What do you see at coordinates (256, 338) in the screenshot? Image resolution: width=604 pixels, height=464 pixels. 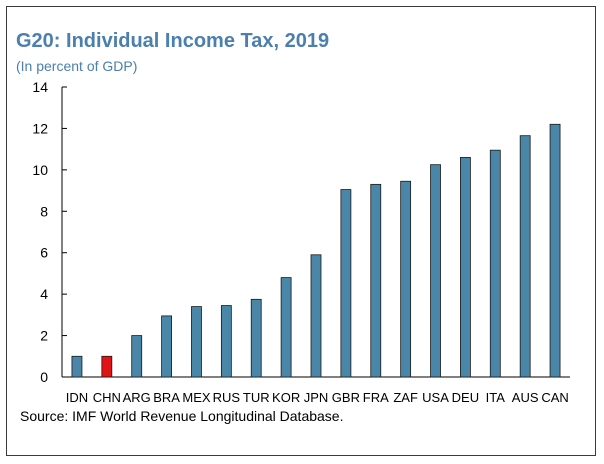 I see `bar-tur` at bounding box center [256, 338].